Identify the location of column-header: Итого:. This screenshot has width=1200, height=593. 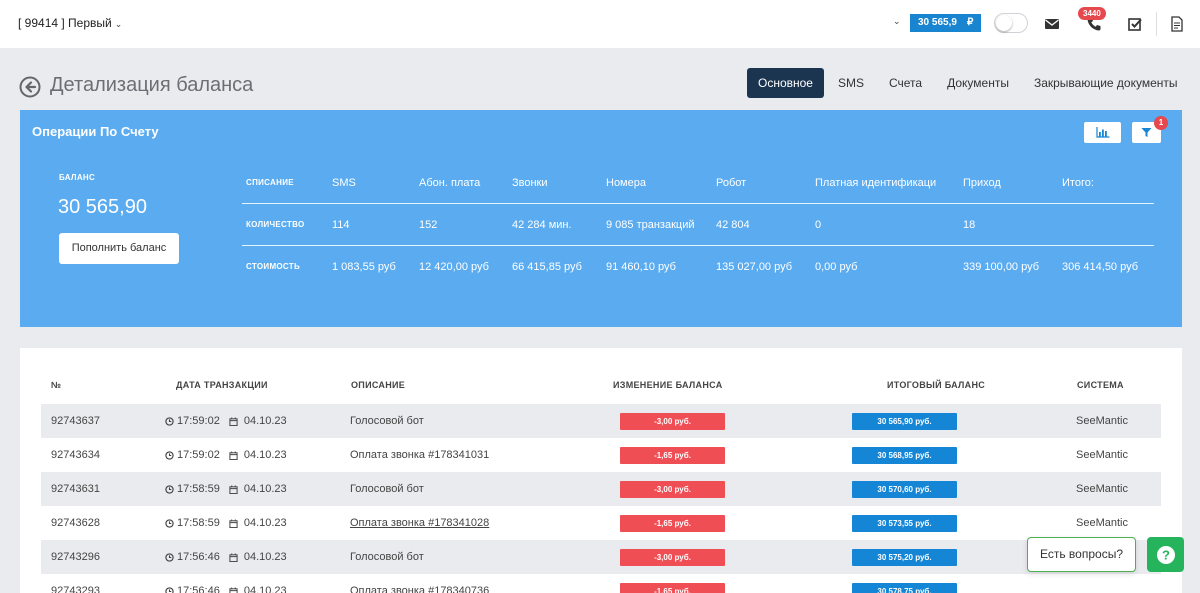
(1078, 183).